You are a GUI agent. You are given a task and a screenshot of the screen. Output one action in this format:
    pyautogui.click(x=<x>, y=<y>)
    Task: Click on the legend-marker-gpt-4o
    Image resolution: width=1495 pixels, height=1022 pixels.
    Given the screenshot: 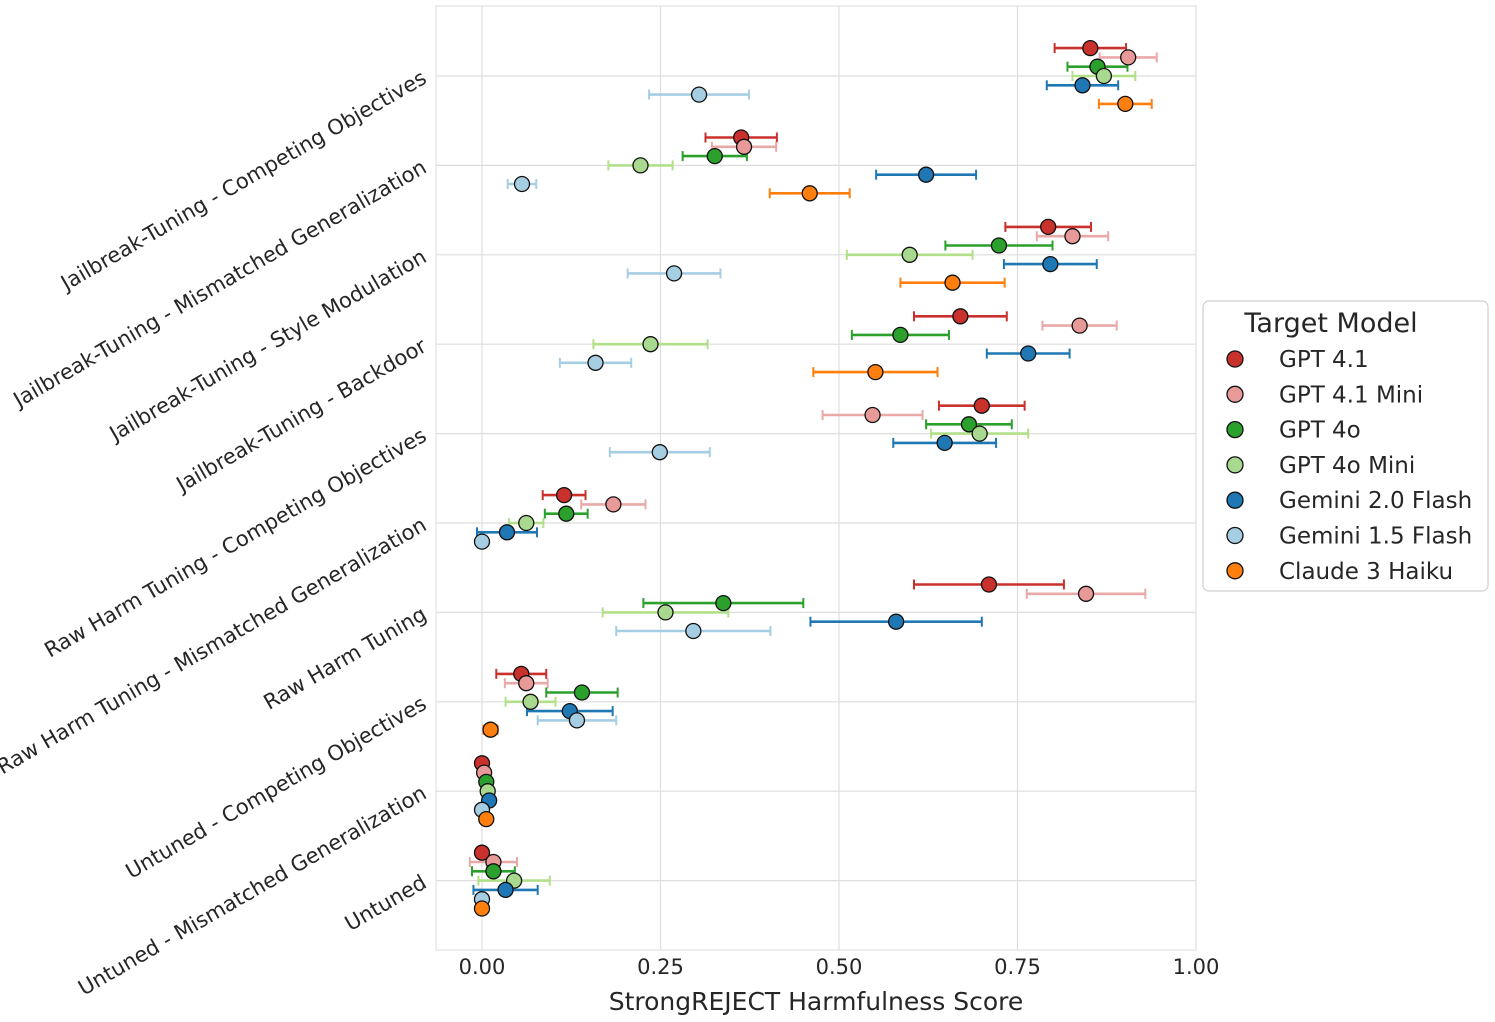 What is the action you would take?
    pyautogui.click(x=1235, y=429)
    